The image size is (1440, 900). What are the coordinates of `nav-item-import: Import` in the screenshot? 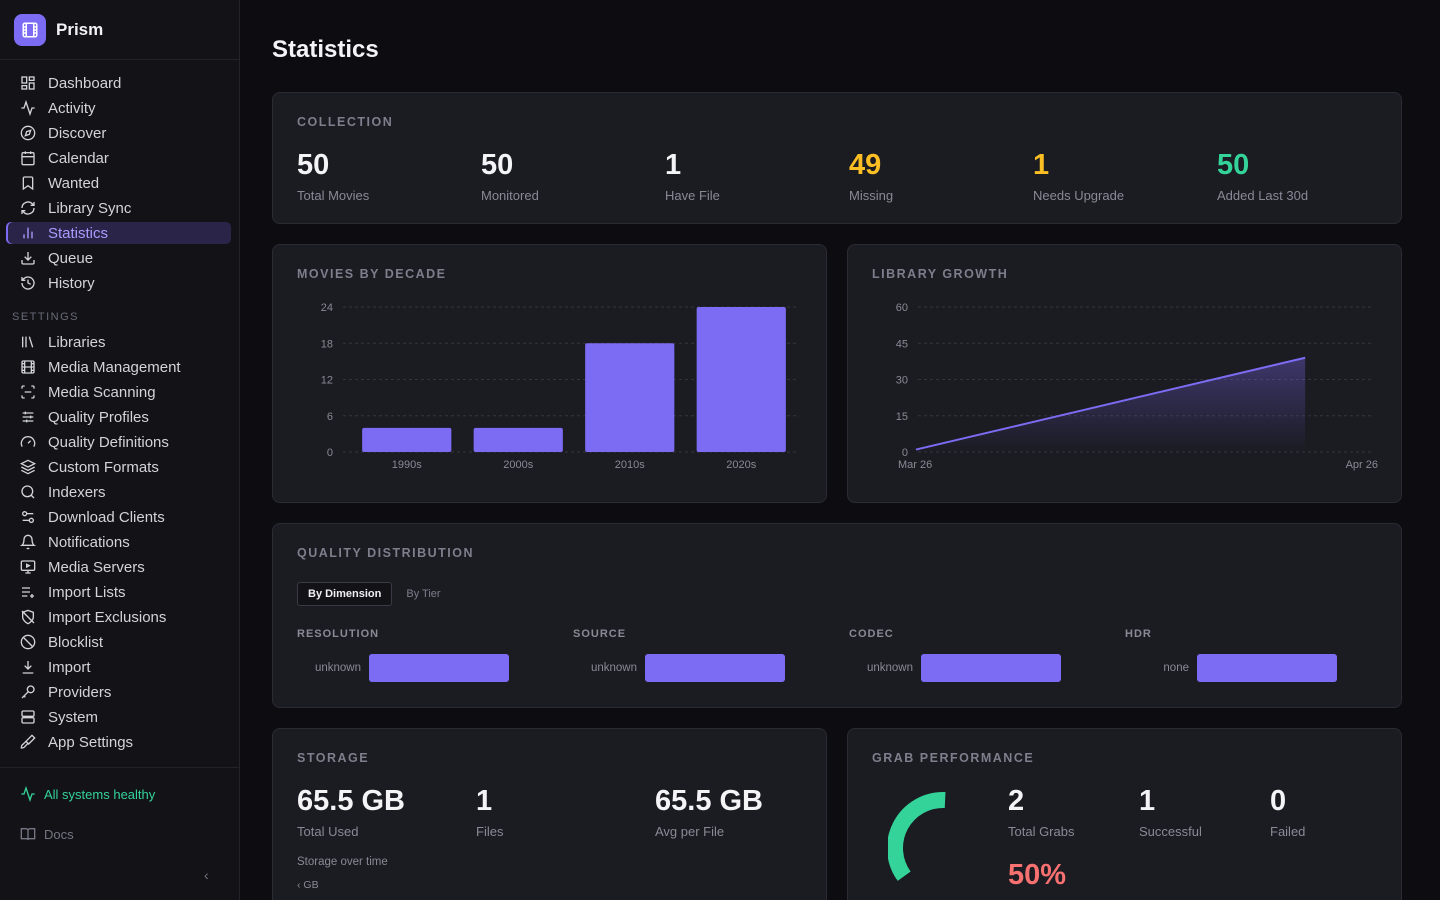 It's located at (118, 667).